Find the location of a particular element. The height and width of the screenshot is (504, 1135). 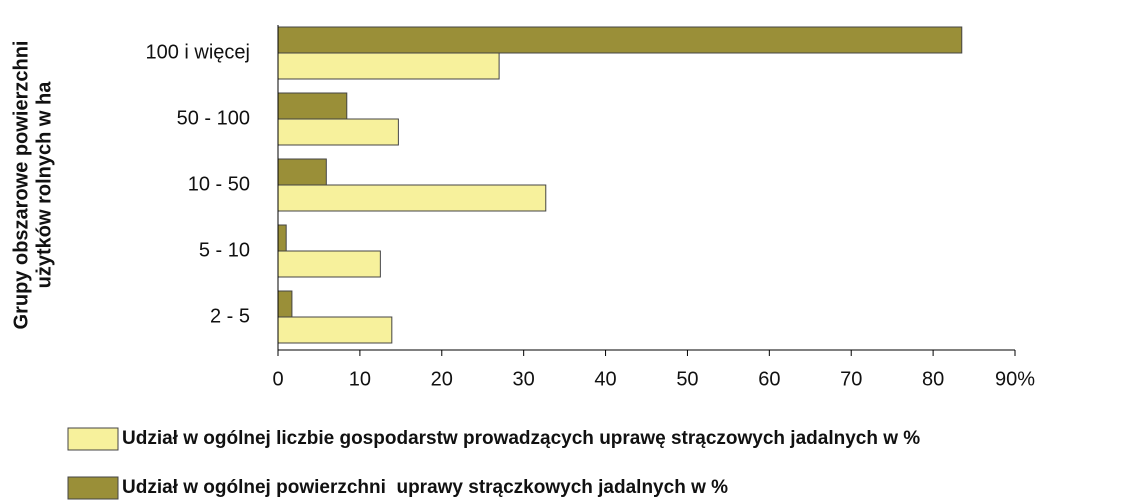

y-tick-label: 2 - 5 is located at coordinates (230, 316).